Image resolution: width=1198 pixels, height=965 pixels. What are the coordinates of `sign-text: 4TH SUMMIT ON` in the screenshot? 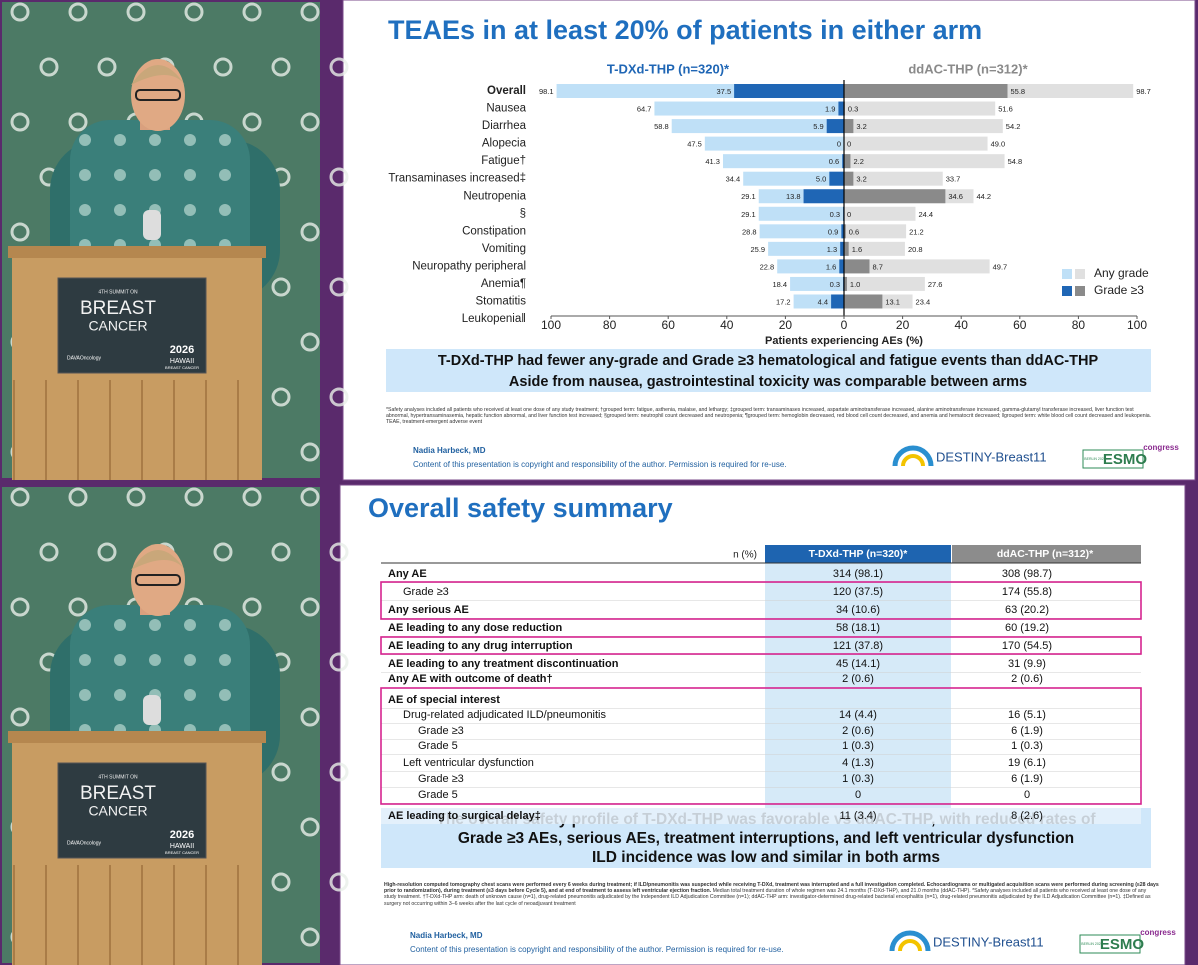 It's located at (118, 292).